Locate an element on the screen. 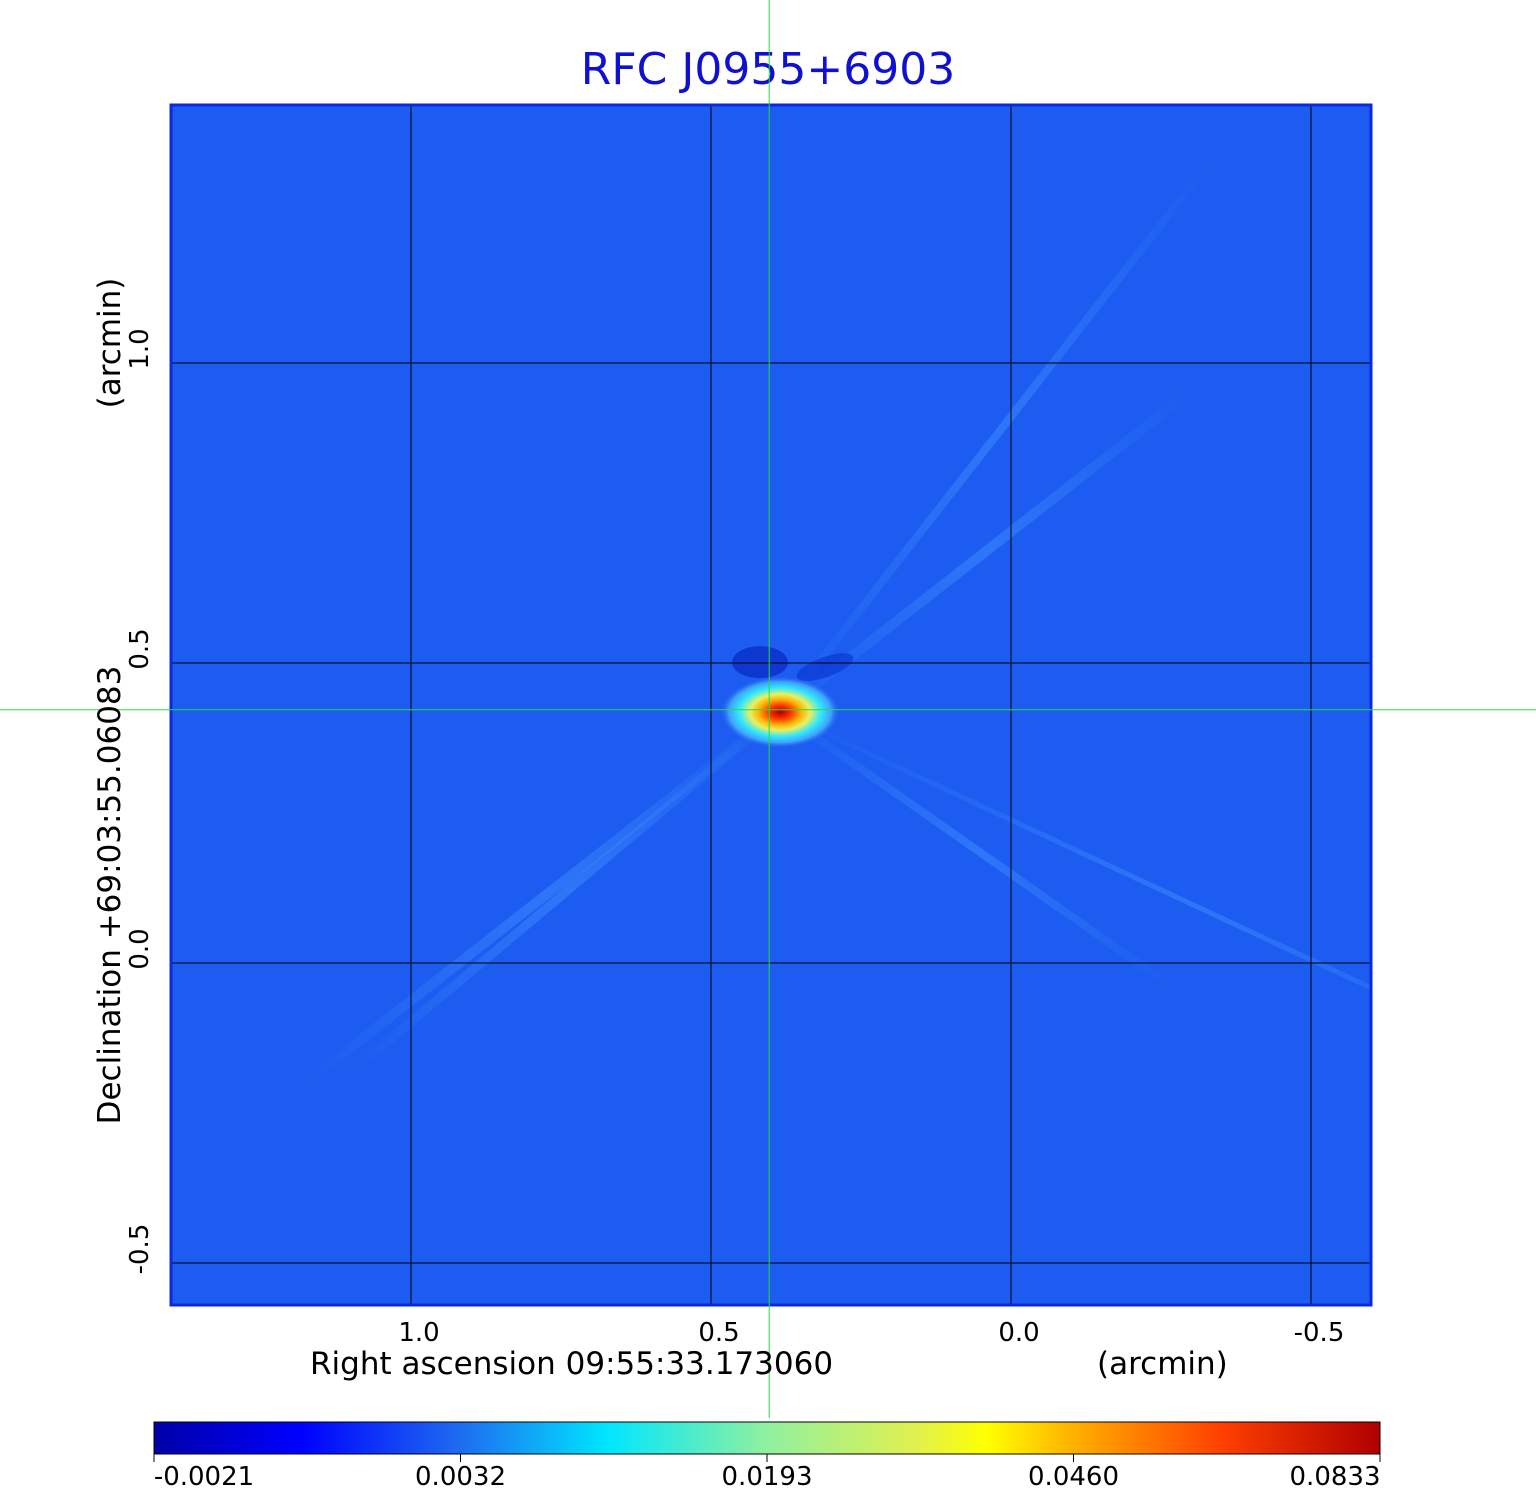 The height and width of the screenshot is (1511, 1536). colorbar-tick-label: 0.0460 is located at coordinates (1073, 1477).